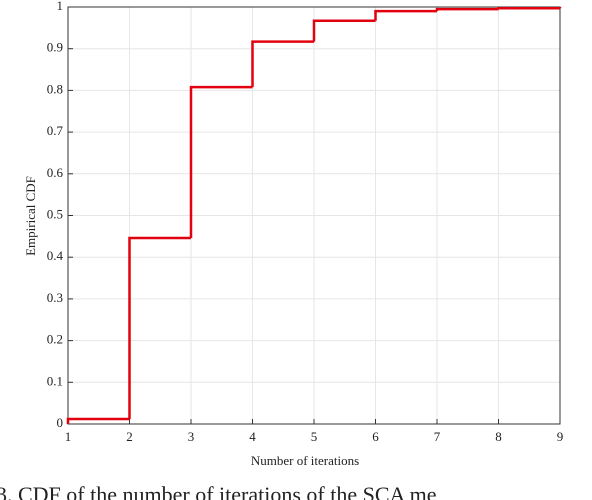 This screenshot has height=500, width=592. Describe the element at coordinates (60, 422) in the screenshot. I see `y-tick-label: 0` at that location.